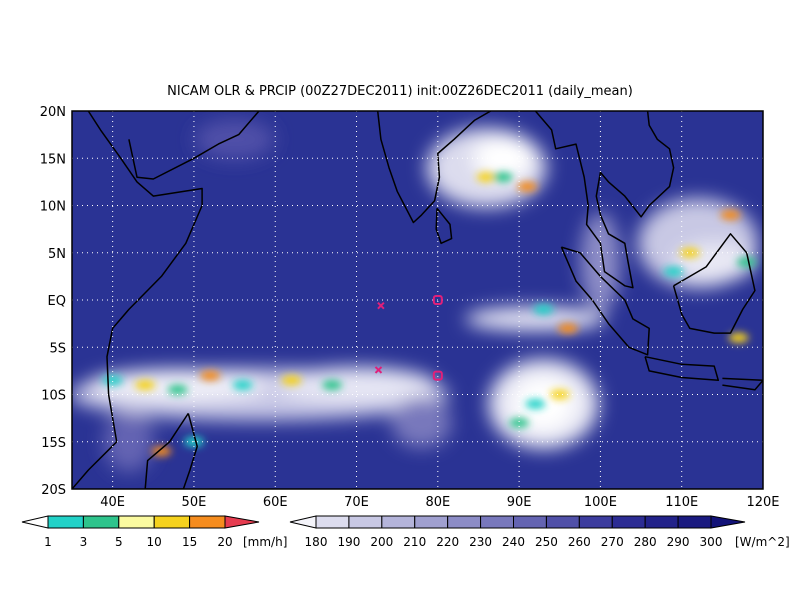  Describe the element at coordinates (57, 254) in the screenshot. I see `lat-label: 5N` at that location.